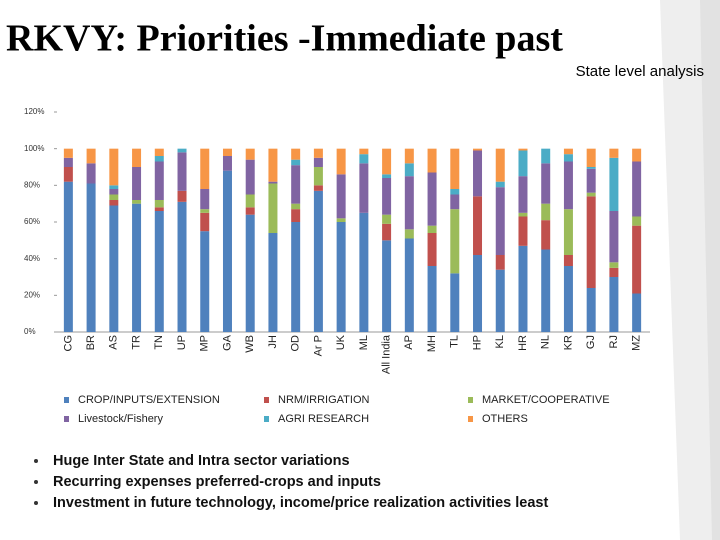 Image resolution: width=720 pixels, height=540 pixels. I want to click on y-tick-label: 0%, so click(30, 331).